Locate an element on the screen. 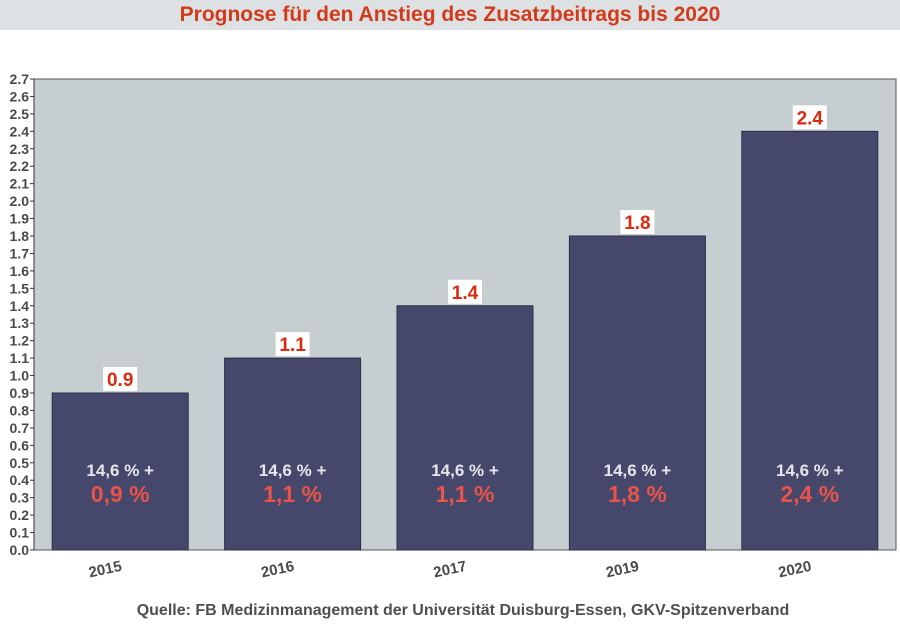 The width and height of the screenshot is (900, 631). x-tick-label: 2020 is located at coordinates (795, 570).